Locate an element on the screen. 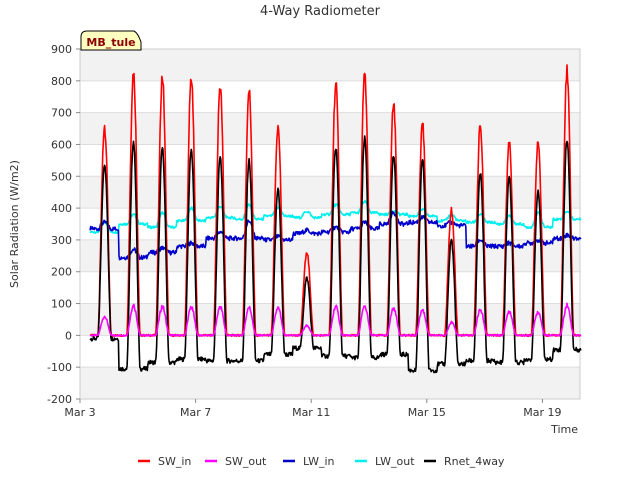 This screenshot has height=480, width=640. site-label-tag is located at coordinates (111, 40).